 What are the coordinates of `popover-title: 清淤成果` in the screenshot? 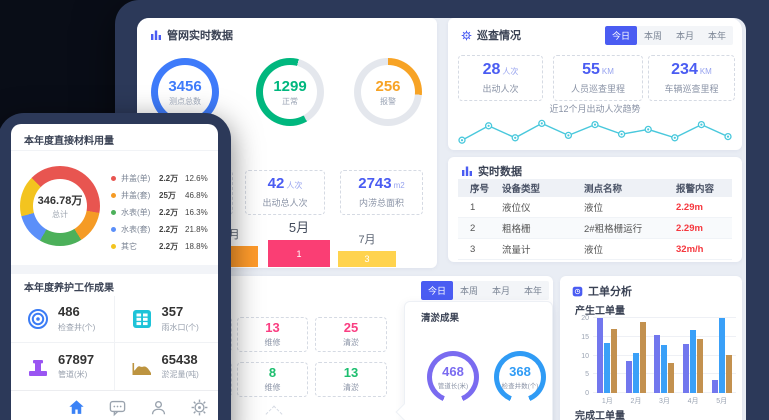 It's located at (440, 318).